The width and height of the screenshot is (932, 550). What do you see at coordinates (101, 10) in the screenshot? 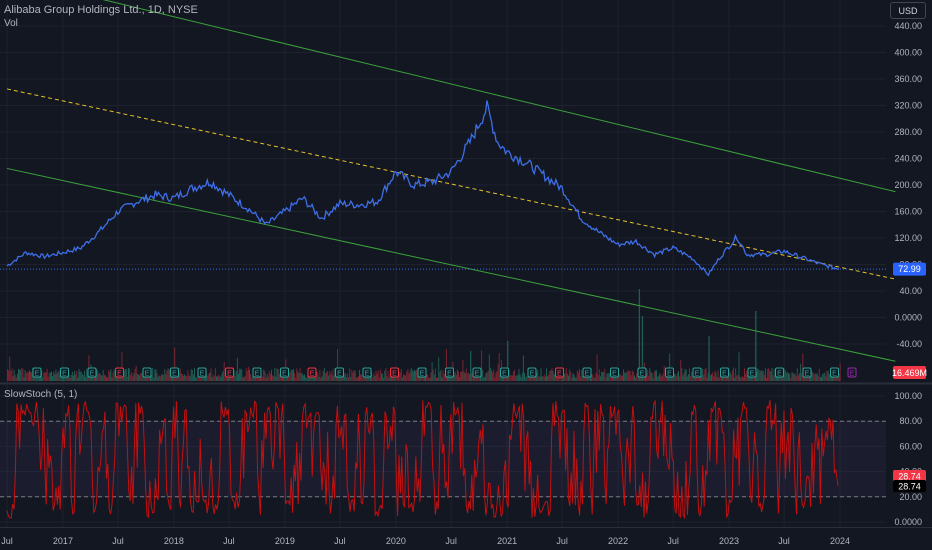
I see `symbol-title: Alibaba Group Holdings Ltd., 1D, NYSE` at bounding box center [101, 10].